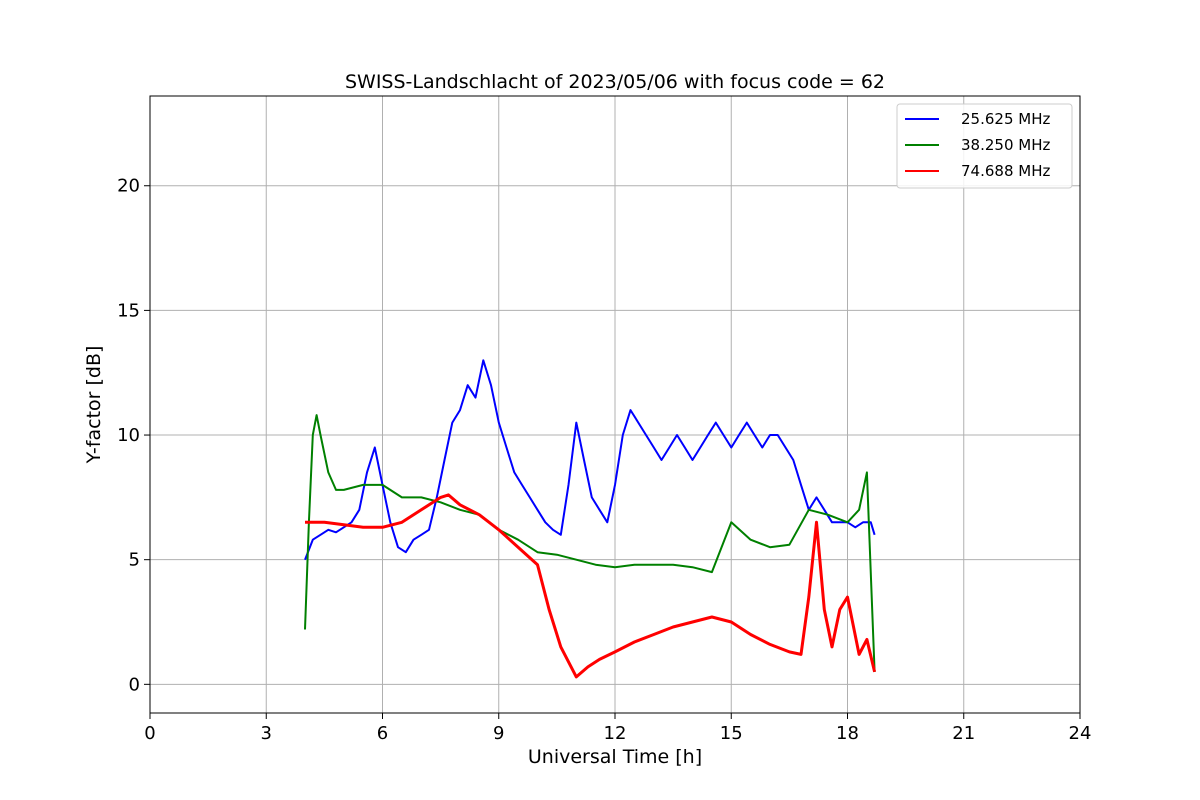 Image resolution: width=1200 pixels, height=800 pixels. I want to click on y-tick-label: 15, so click(128, 310).